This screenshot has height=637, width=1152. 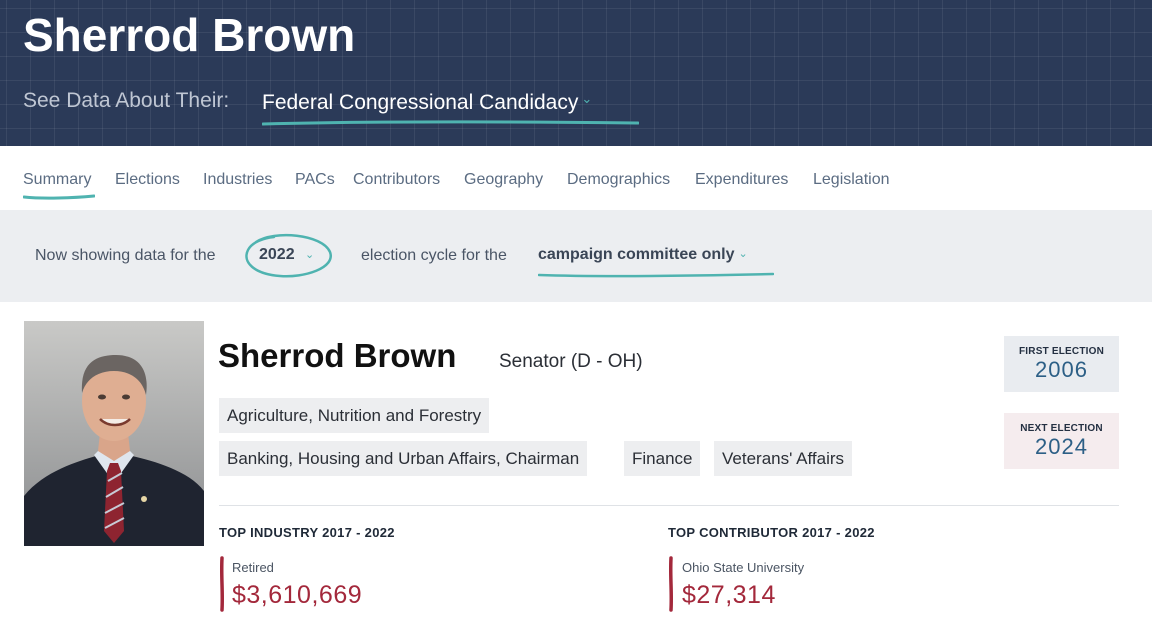 I want to click on committee-chip: Agriculture, Nutrition and Forestry, so click(x=354, y=415).